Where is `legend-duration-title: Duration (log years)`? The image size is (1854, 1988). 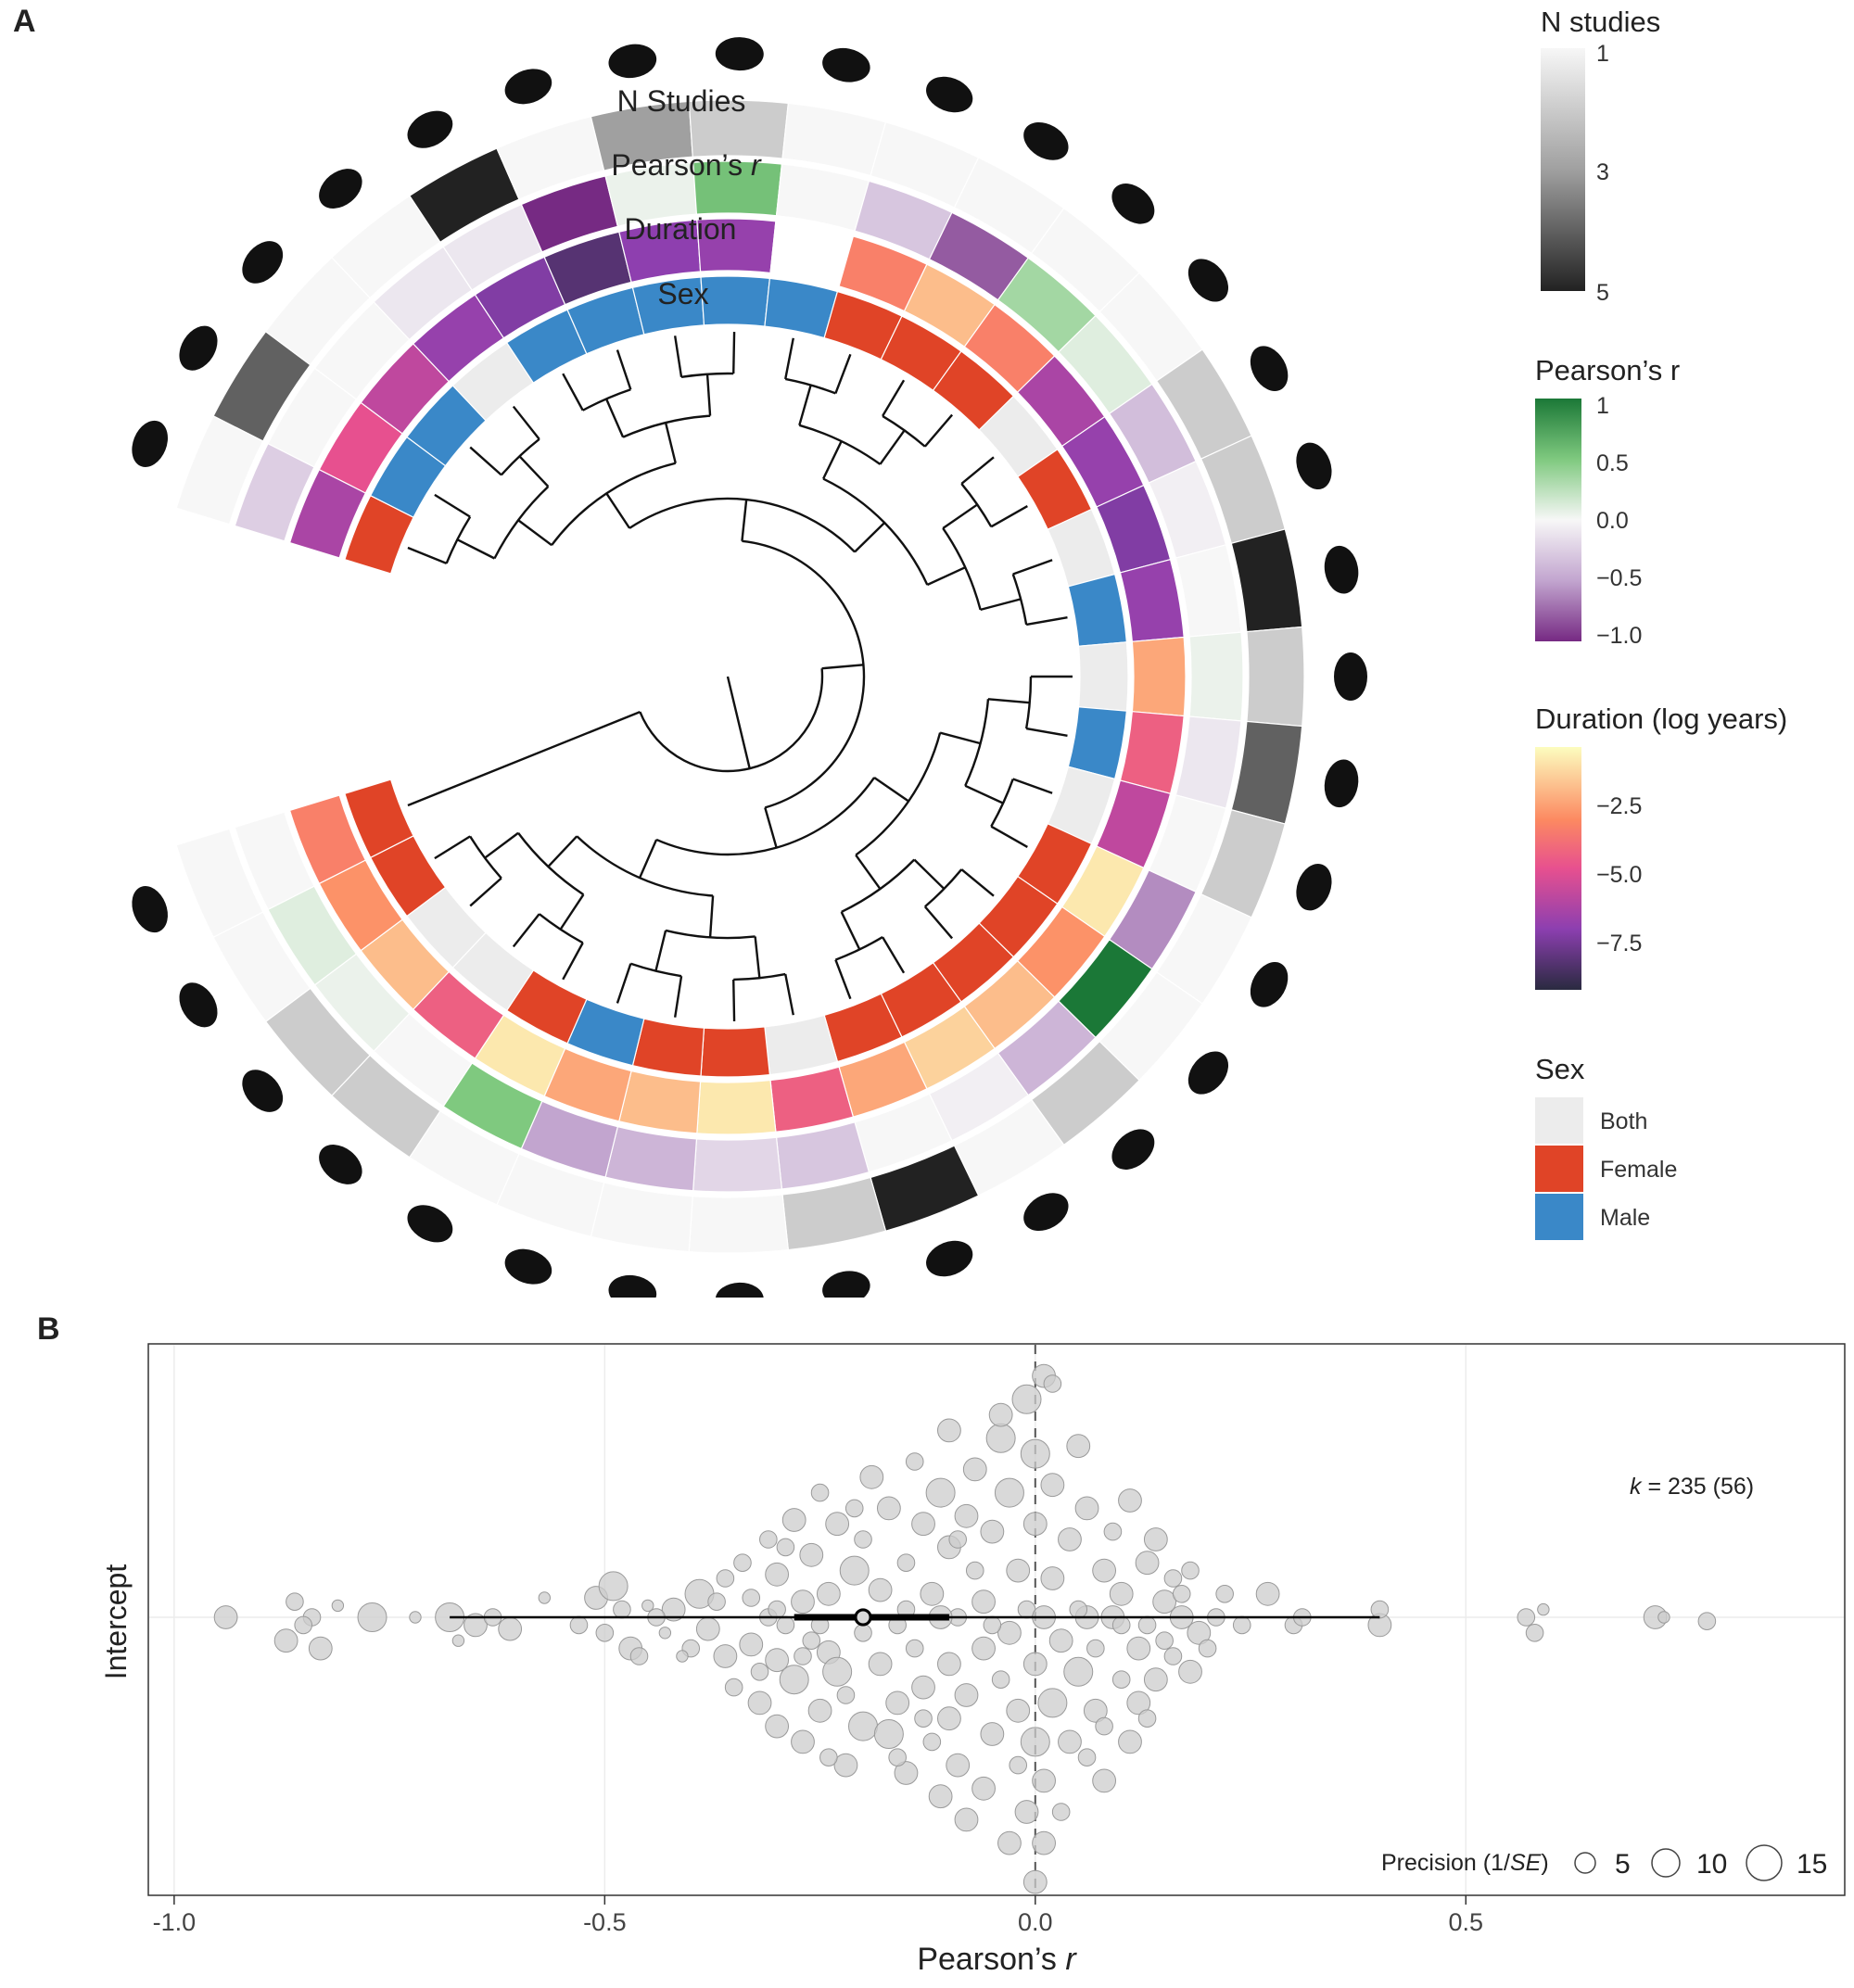 legend-duration-title: Duration (log years) is located at coordinates (1661, 719).